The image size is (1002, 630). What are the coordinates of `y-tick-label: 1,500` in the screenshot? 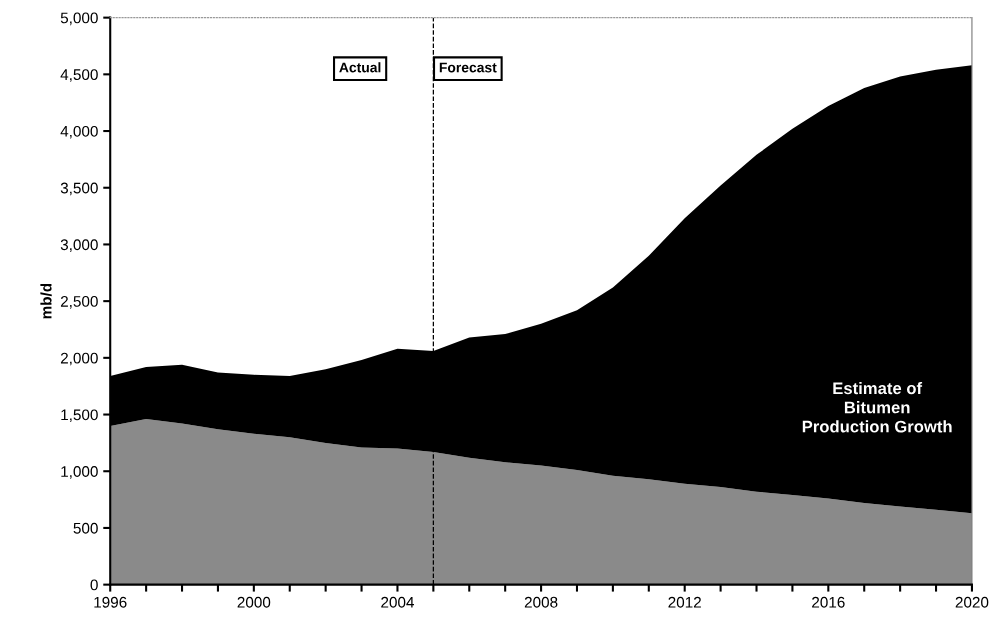 It's located at (79, 416).